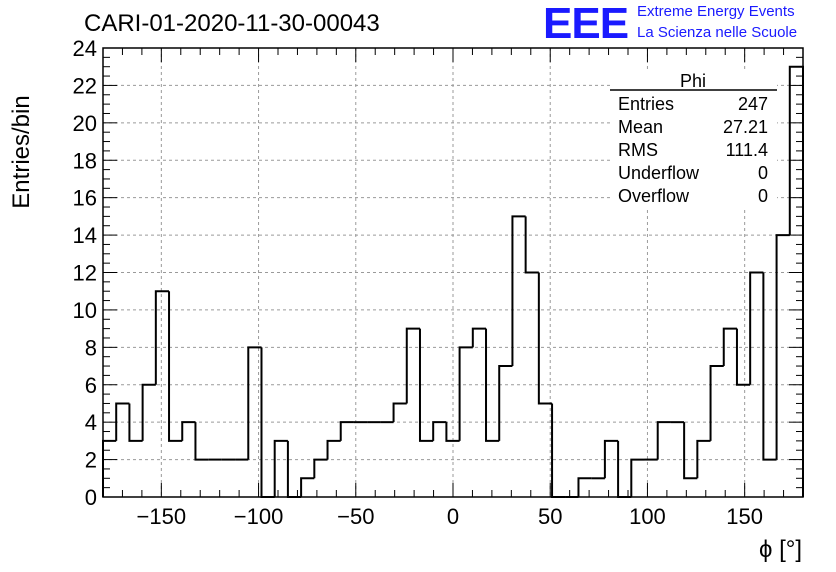 This screenshot has height=572, width=836. I want to click on y-tick-label: 24, so click(85, 48).